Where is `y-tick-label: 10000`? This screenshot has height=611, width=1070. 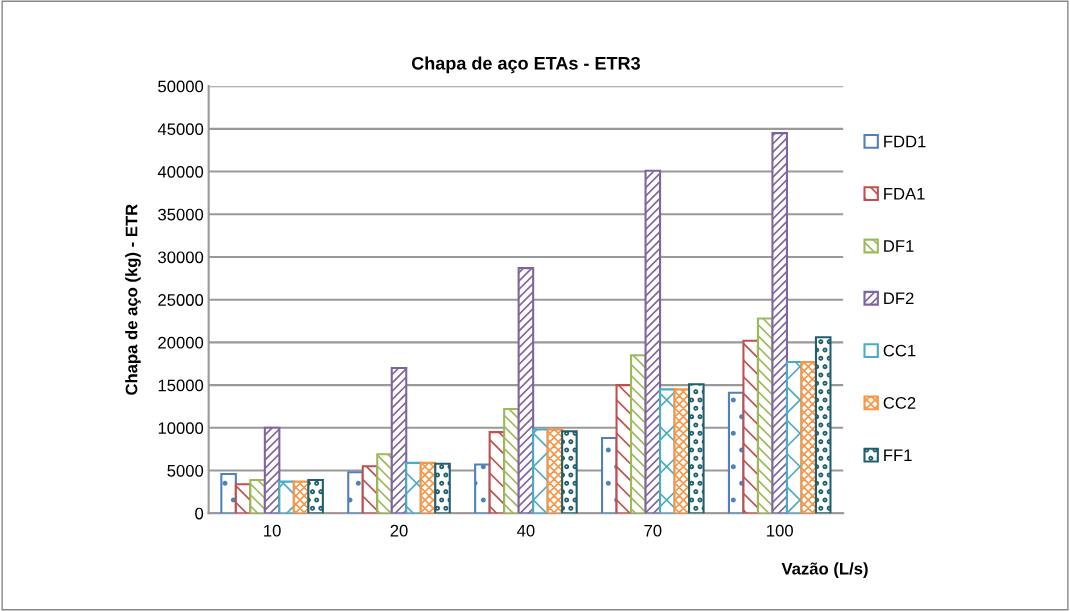
y-tick-label: 10000 is located at coordinates (181, 428).